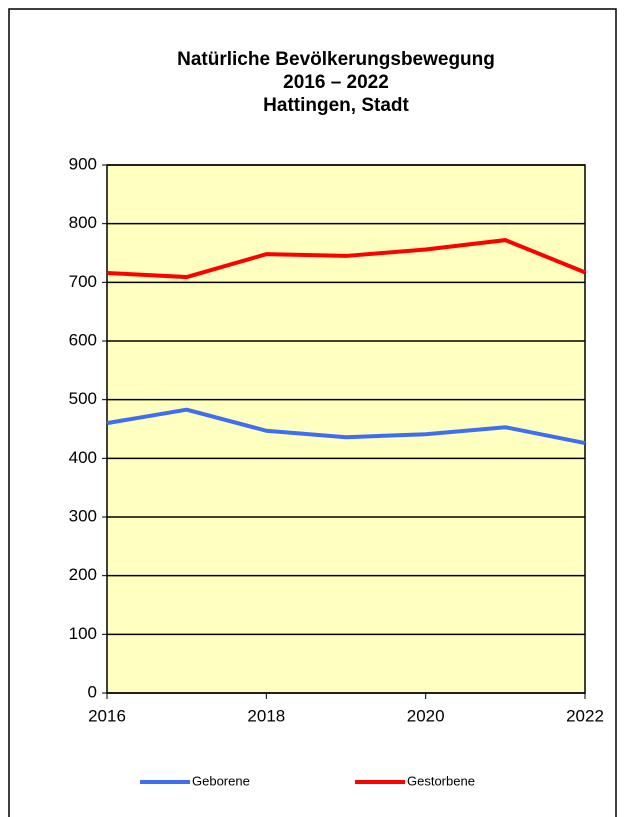 Image resolution: width=625 pixels, height=817 pixels. I want to click on y-tick-label: 600, so click(83, 339).